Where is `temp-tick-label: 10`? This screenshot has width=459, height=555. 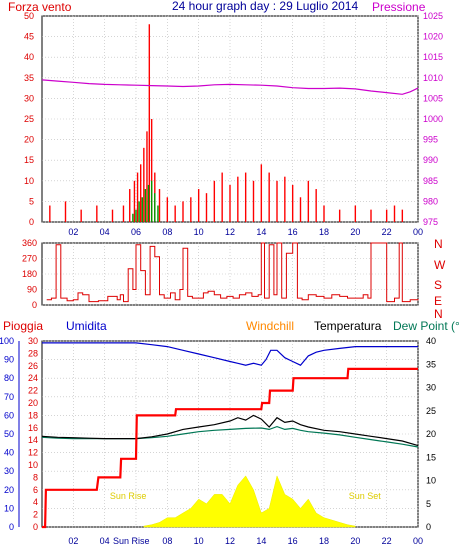
temp-tick-label: 10 is located at coordinates (431, 481).